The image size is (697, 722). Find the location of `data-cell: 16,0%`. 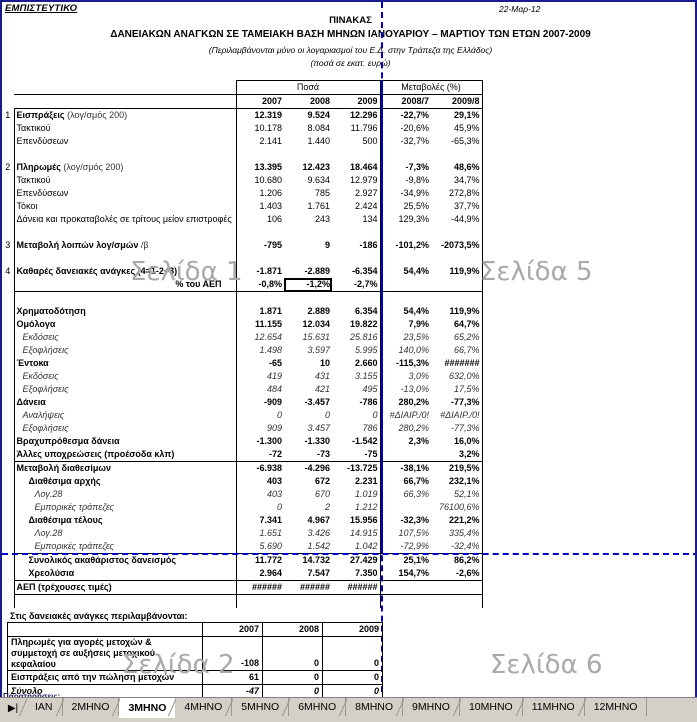

data-cell: 16,0% is located at coordinates (457, 441).